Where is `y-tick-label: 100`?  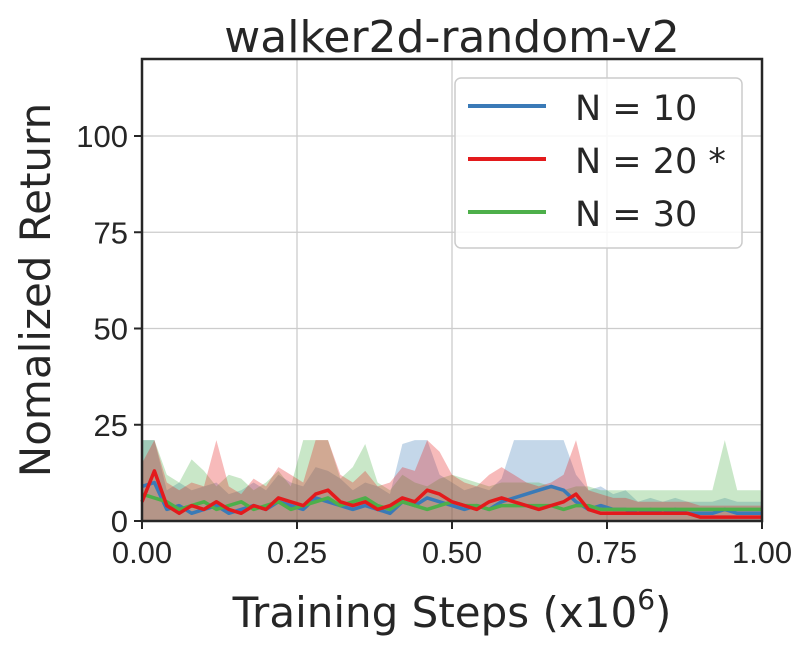
y-tick-label: 100 is located at coordinates (102, 136).